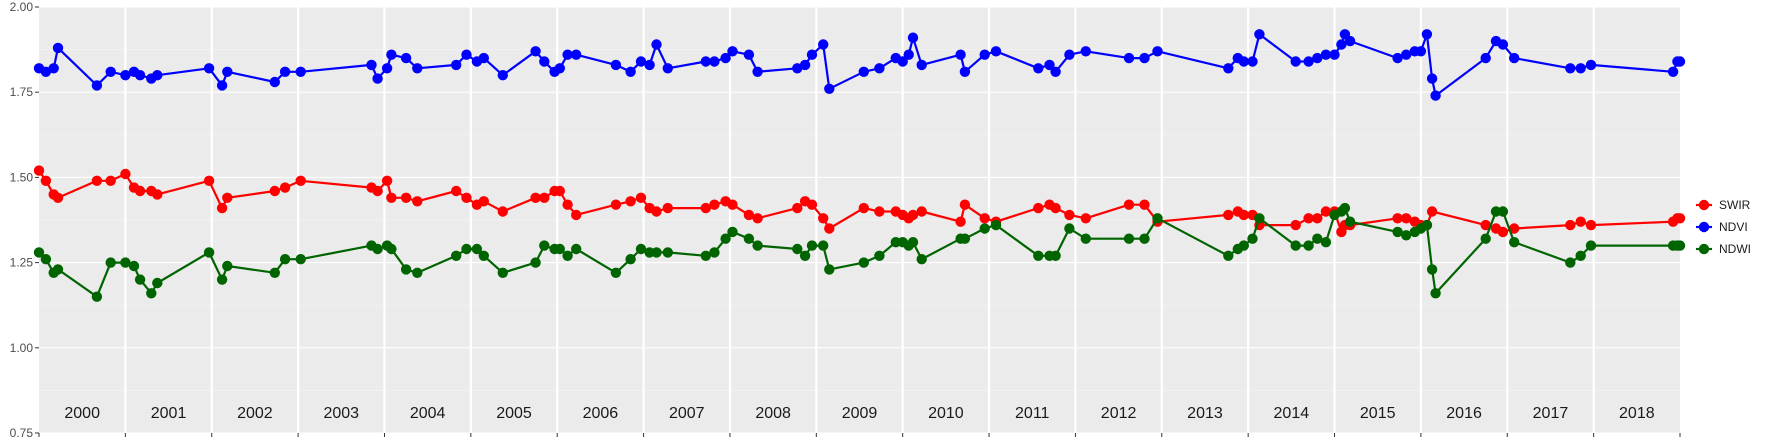 The width and height of the screenshot is (1773, 442). Describe the element at coordinates (341, 413) in the screenshot. I see `year-label: 2003` at that location.